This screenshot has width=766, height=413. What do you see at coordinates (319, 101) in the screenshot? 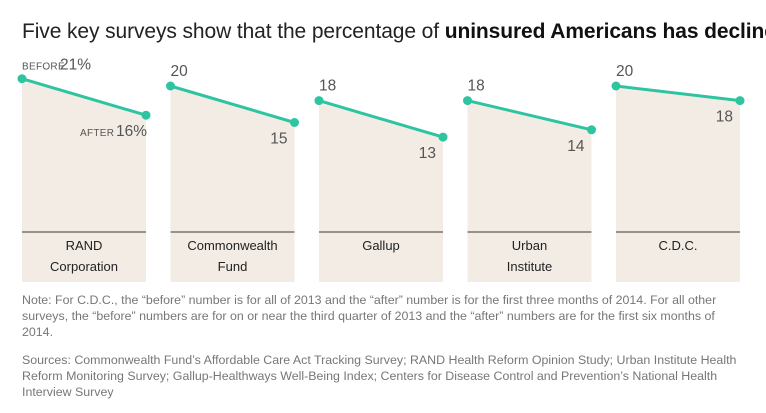
I see `point-before-gallup` at bounding box center [319, 101].